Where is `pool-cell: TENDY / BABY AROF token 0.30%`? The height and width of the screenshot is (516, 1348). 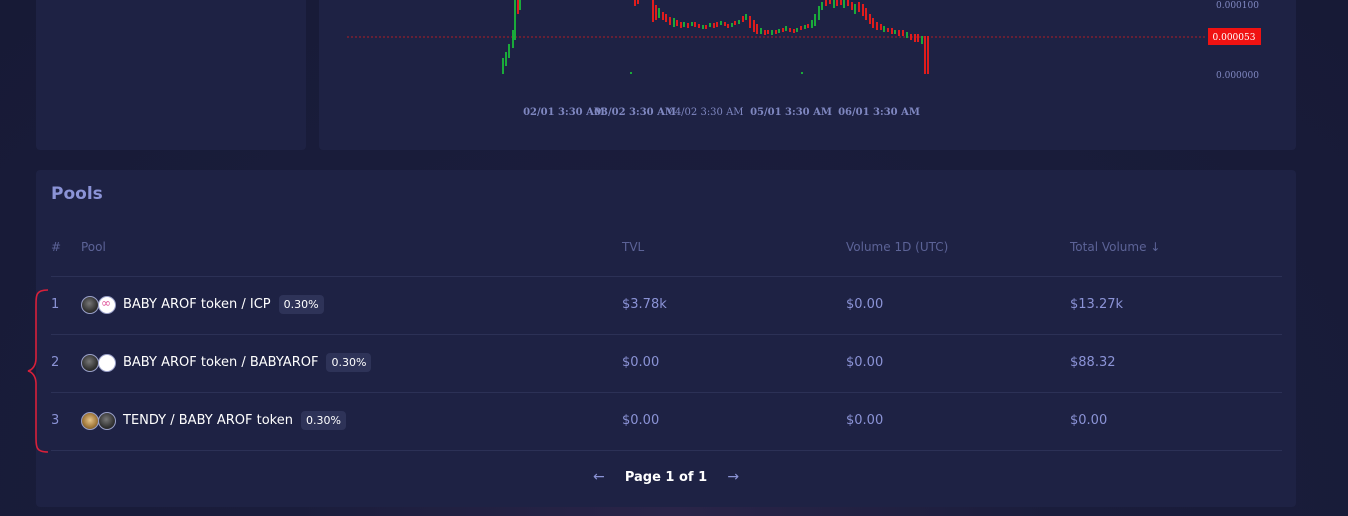 pool-cell: TENDY / BABY AROF token 0.30% is located at coordinates (213, 420).